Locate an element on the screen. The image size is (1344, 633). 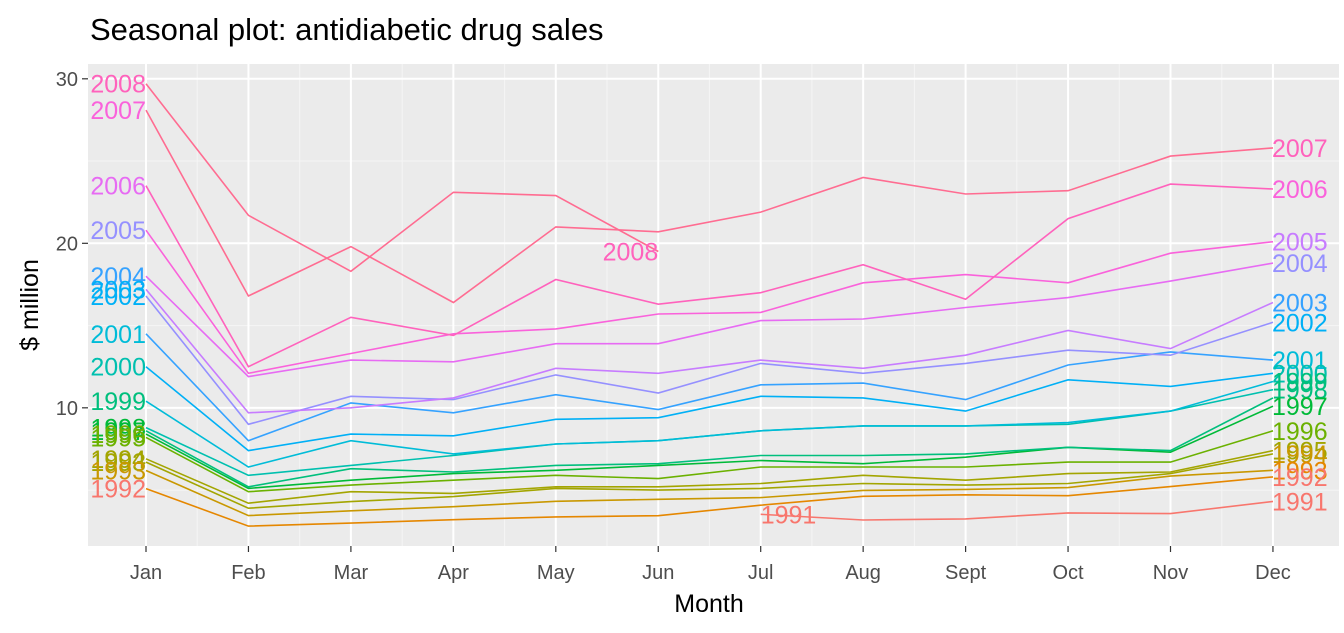
start-label-2001: 2001 is located at coordinates (118, 335).